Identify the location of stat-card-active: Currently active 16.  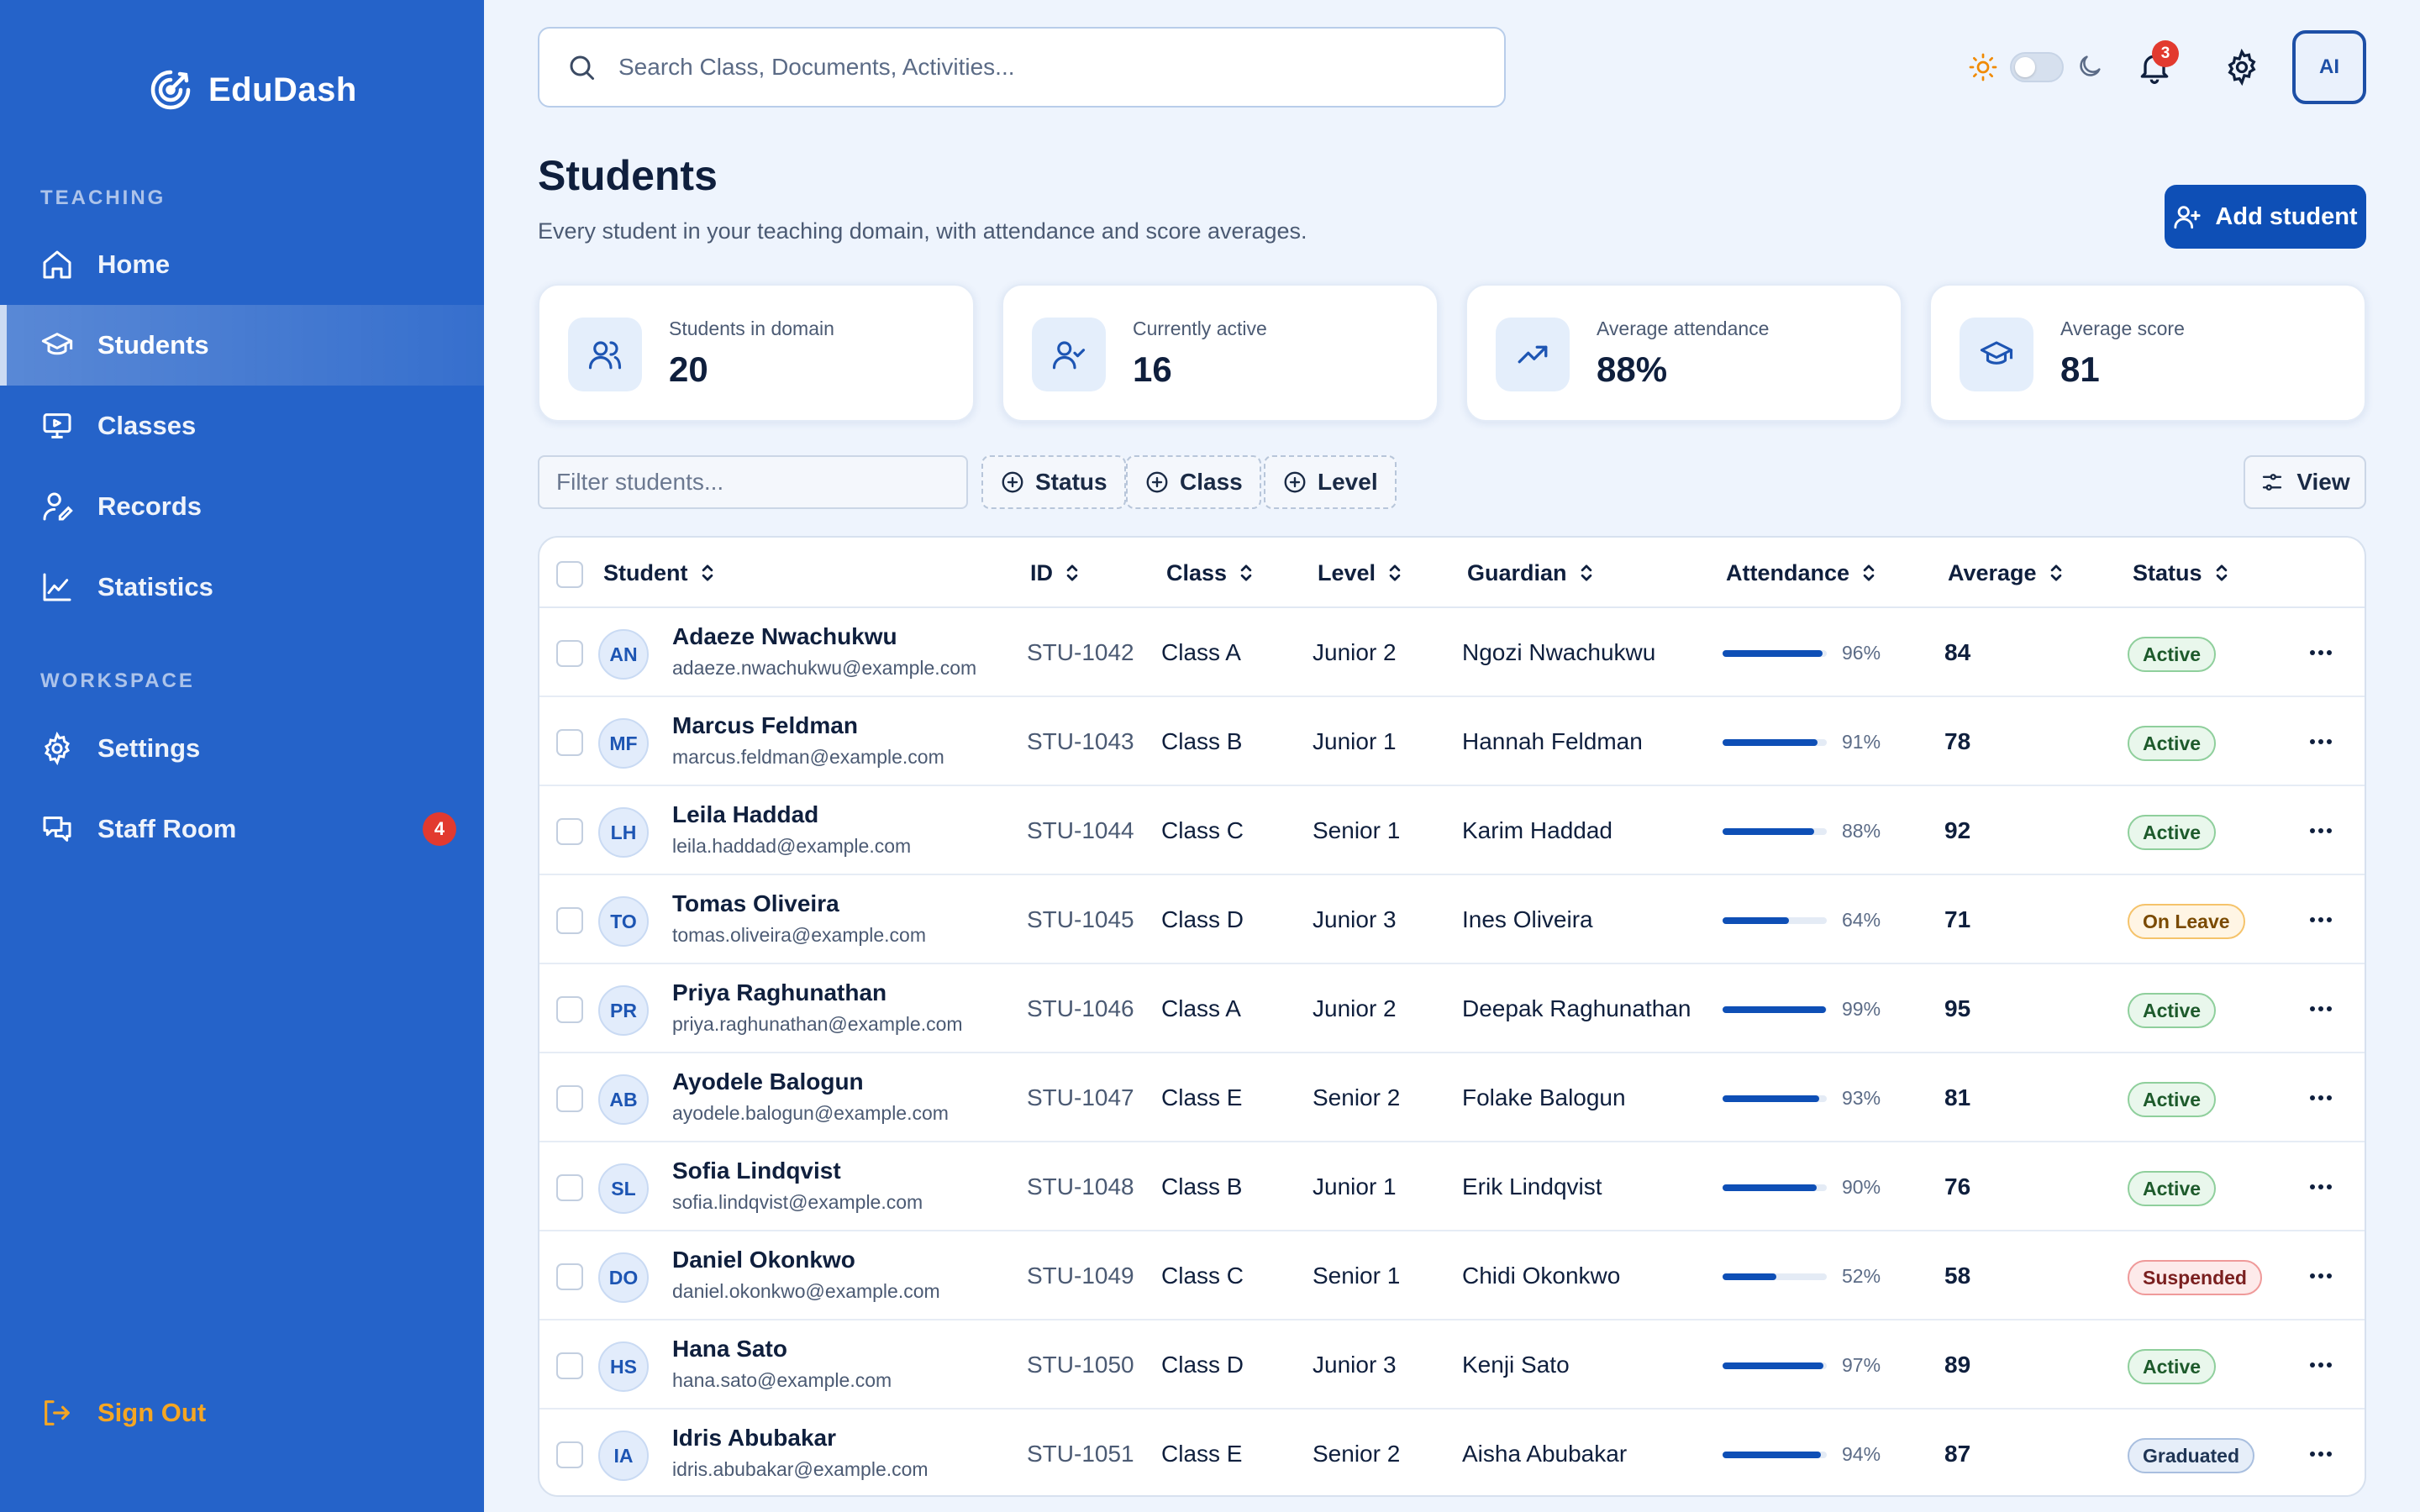
(1221, 353).